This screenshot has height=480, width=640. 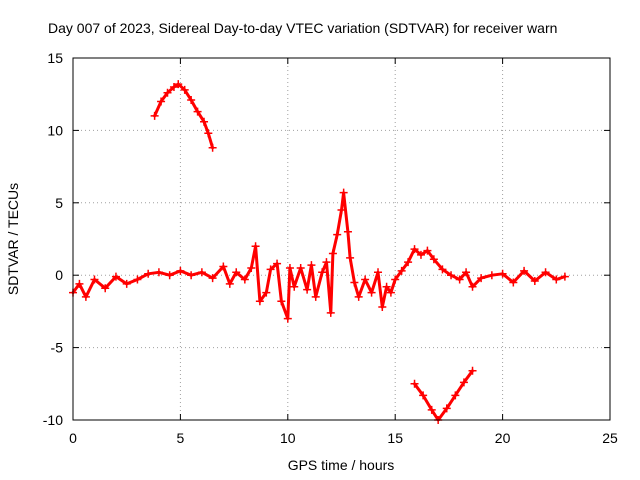 I want to click on x-axis-label: GPS time / hours, so click(x=341, y=465).